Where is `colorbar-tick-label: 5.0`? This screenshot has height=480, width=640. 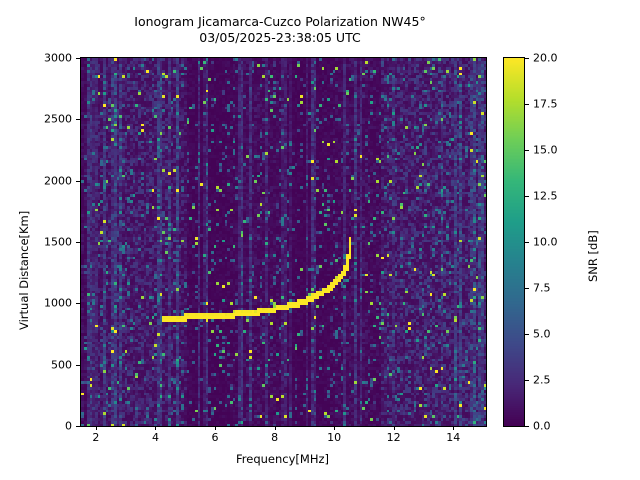
colorbar-tick-label: 5.0 is located at coordinates (542, 334).